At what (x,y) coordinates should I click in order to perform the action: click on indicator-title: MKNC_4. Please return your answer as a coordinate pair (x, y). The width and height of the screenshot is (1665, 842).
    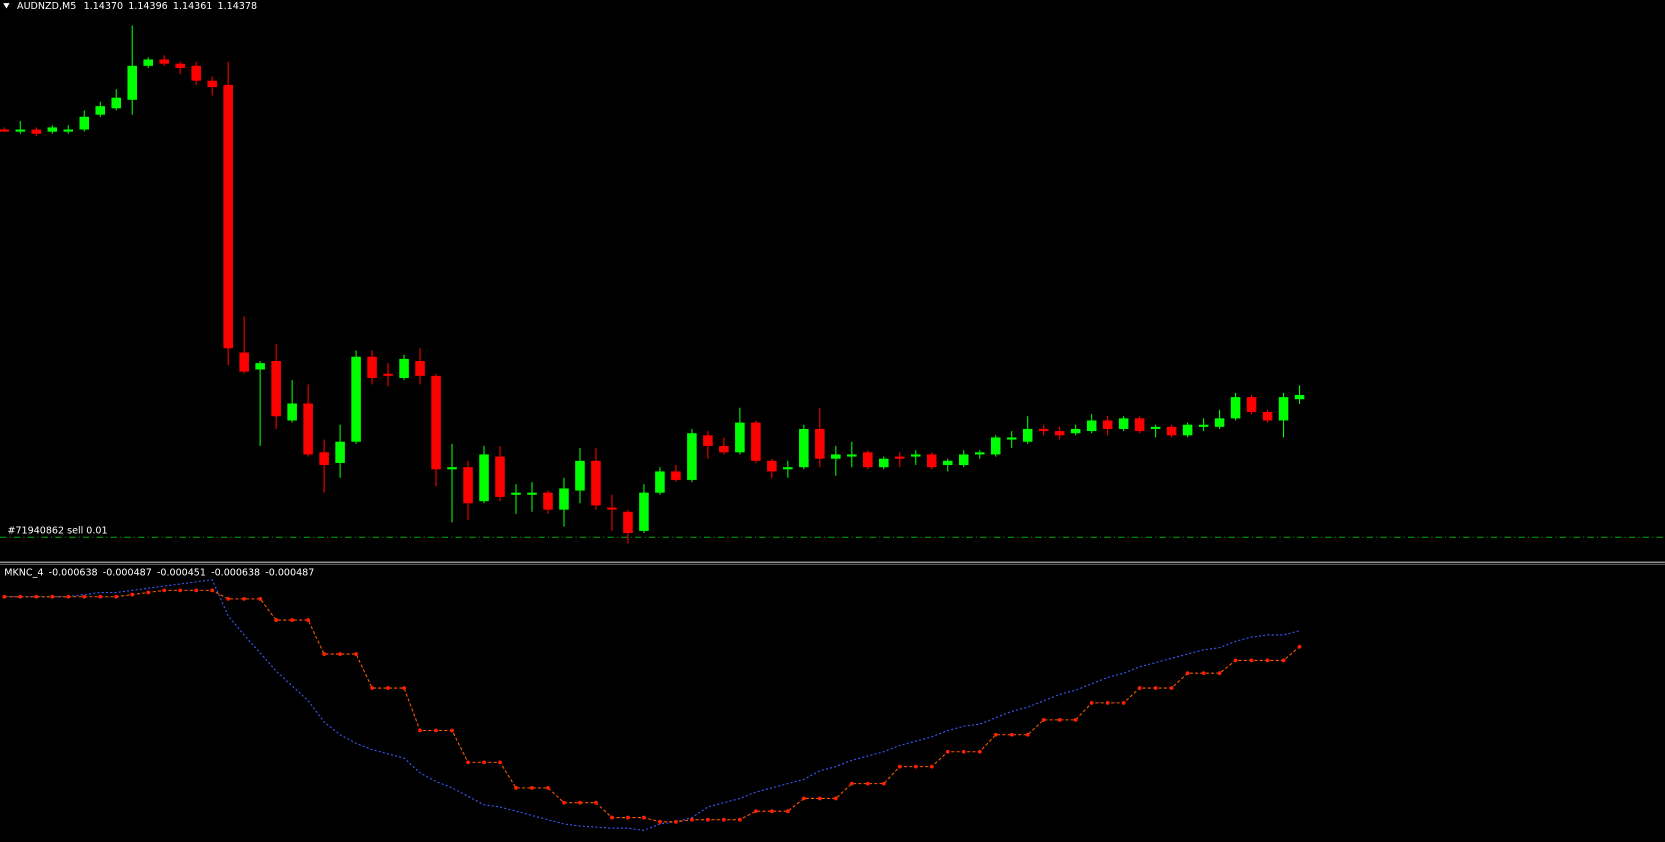
    Looking at the image, I should click on (23, 572).